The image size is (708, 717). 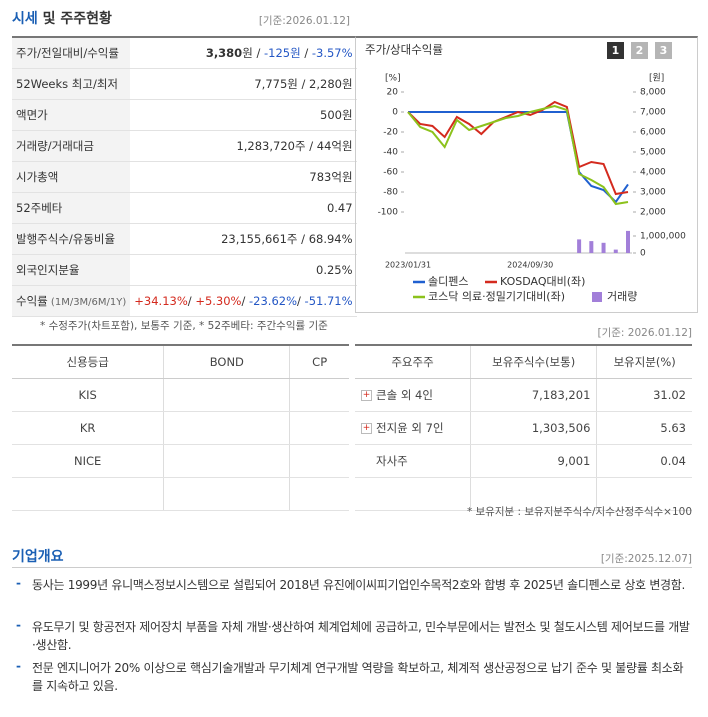 I want to click on y2-tick-label: 6,000, so click(x=653, y=133).